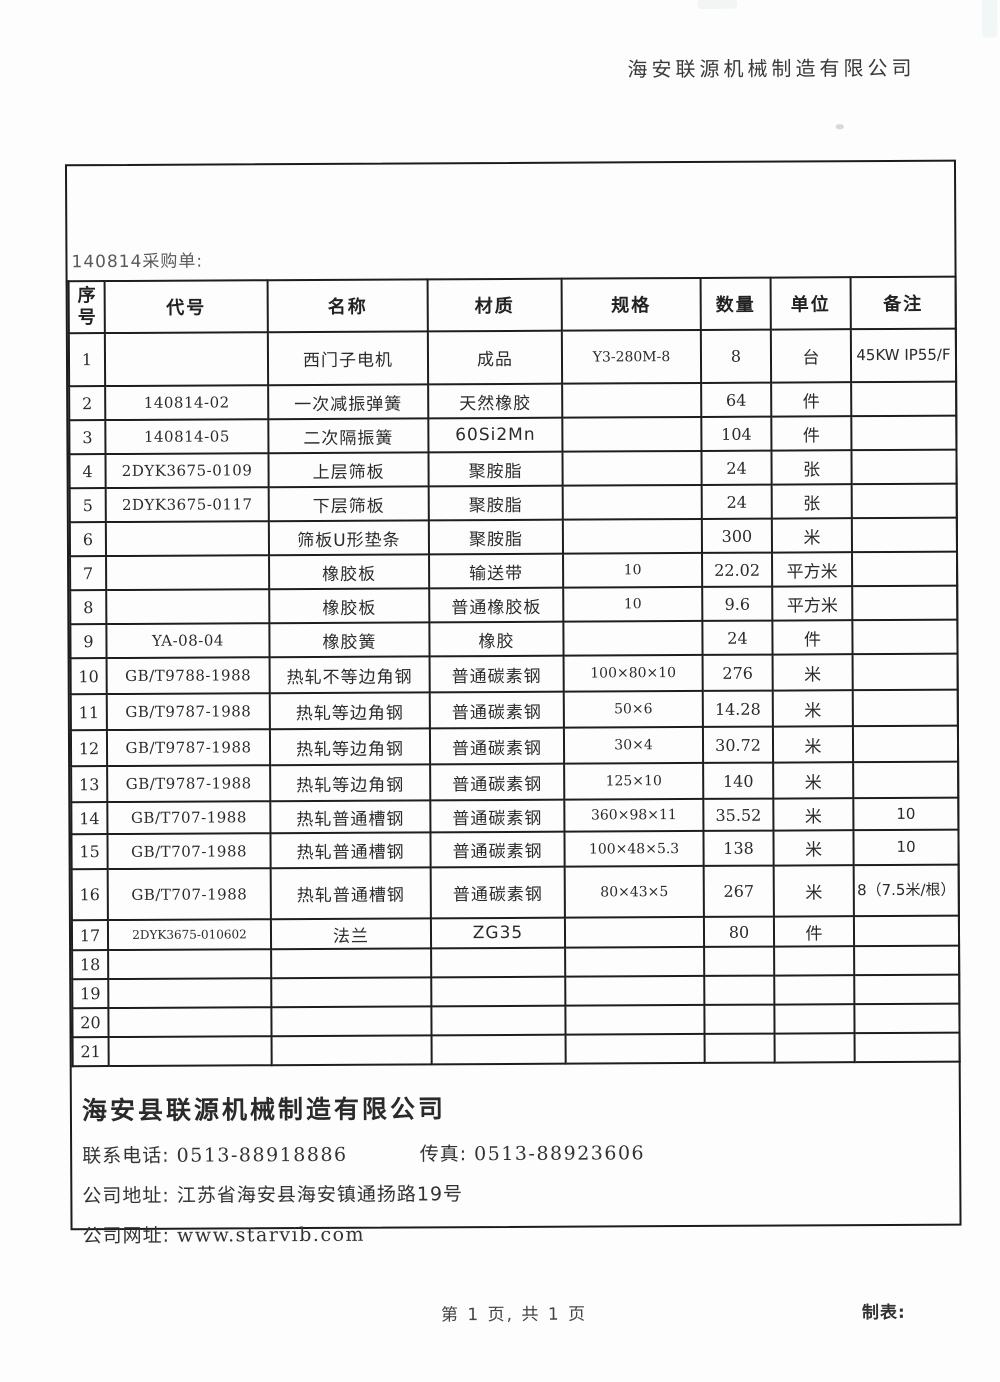 This screenshot has width=1000, height=1382. I want to click on phone-number: 0513-88918886, so click(262, 1155).